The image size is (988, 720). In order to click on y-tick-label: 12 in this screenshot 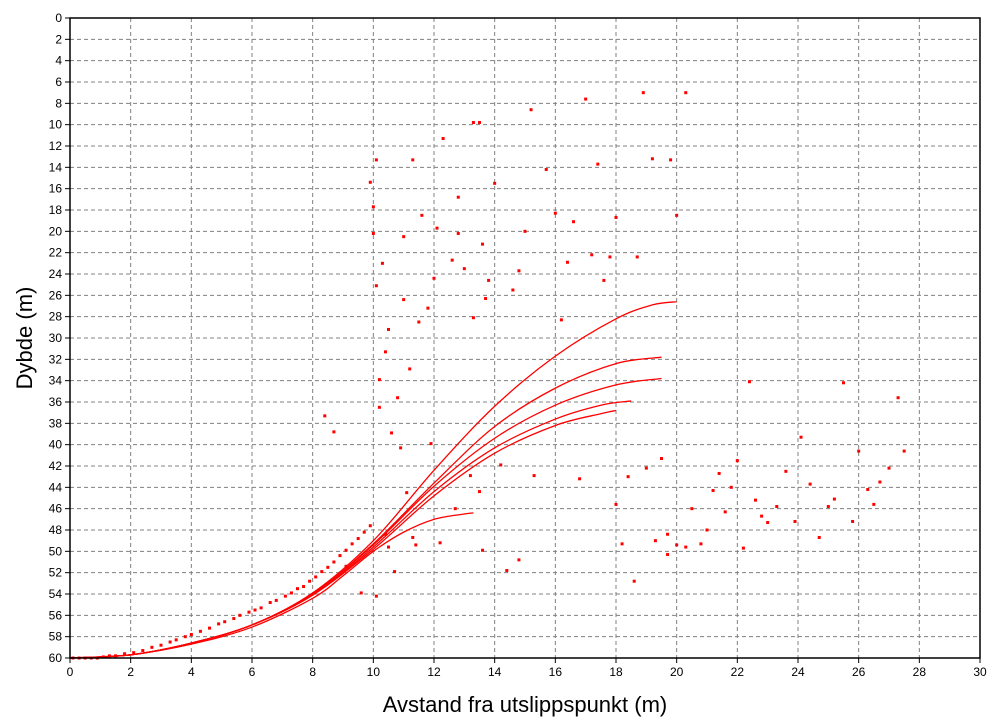, I will do `click(56, 146)`.